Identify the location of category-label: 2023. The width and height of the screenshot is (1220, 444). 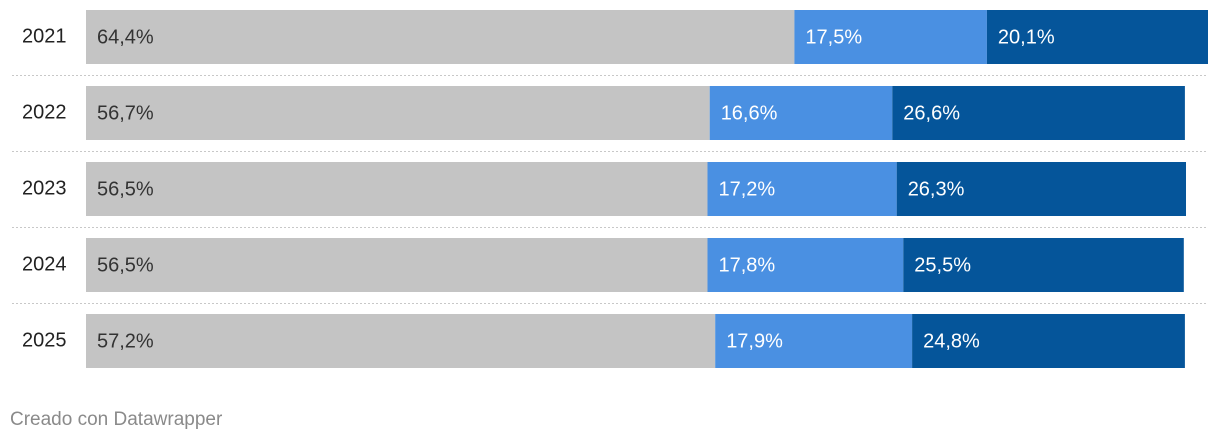
(44, 188).